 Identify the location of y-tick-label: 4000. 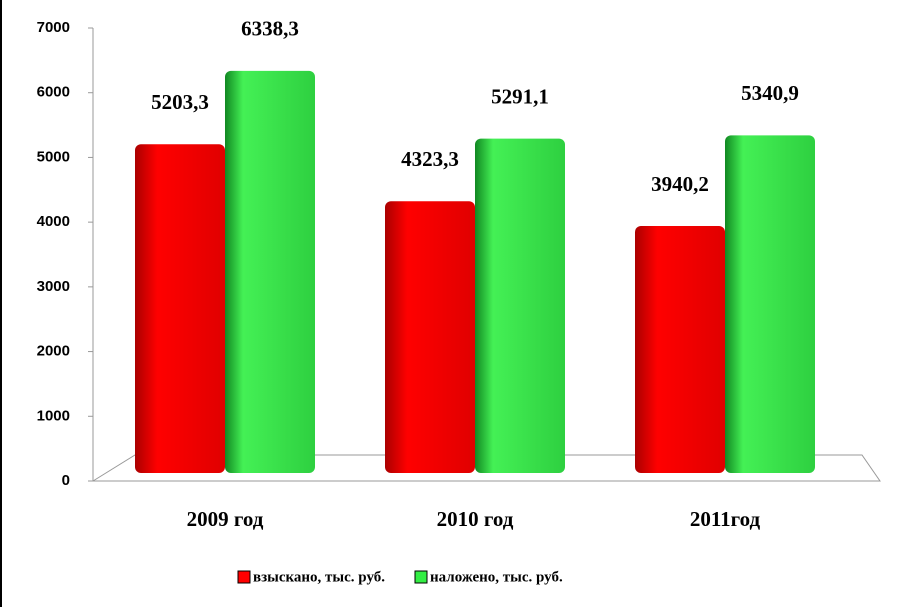
(53, 221).